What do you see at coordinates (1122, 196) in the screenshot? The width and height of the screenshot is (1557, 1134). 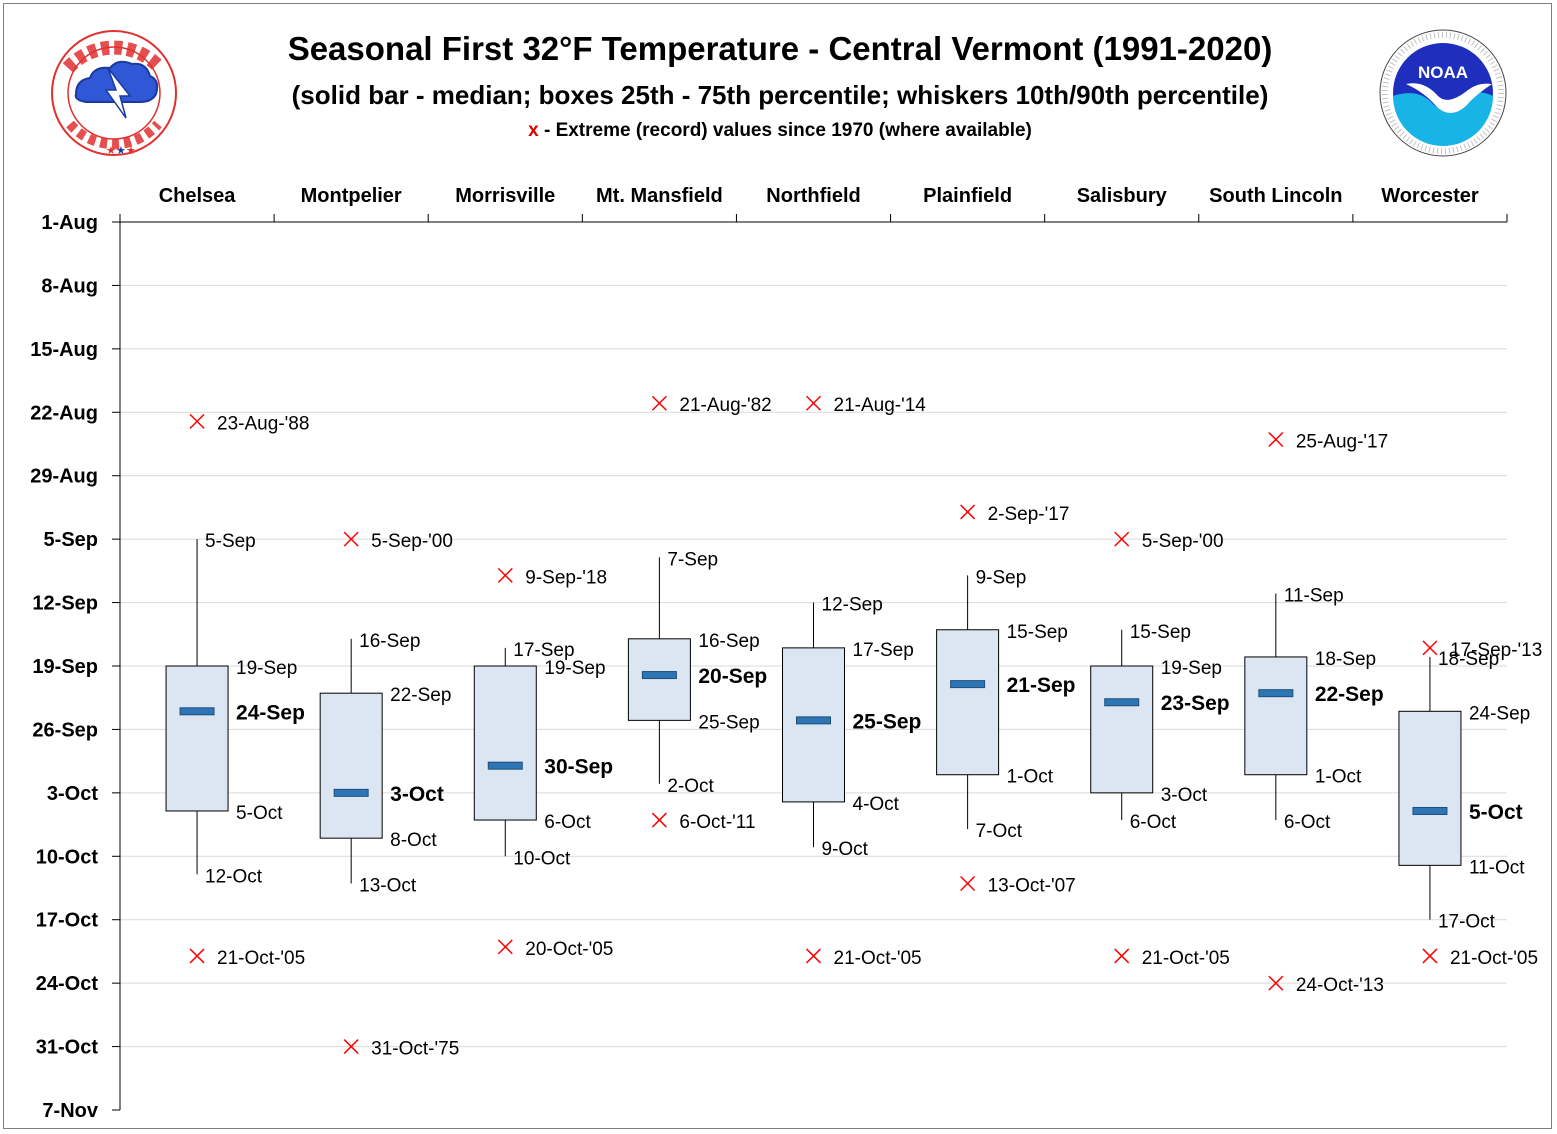 I see `x-category-label: Salisbury` at bounding box center [1122, 196].